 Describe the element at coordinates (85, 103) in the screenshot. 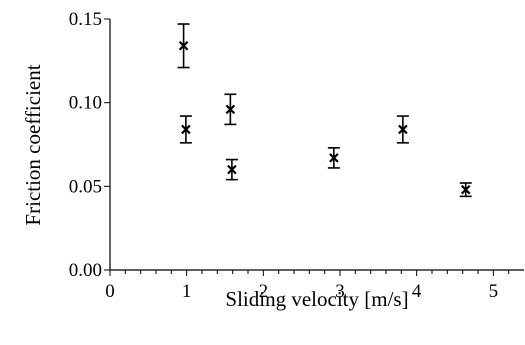

I see `y-tick-label: 0.10` at that location.